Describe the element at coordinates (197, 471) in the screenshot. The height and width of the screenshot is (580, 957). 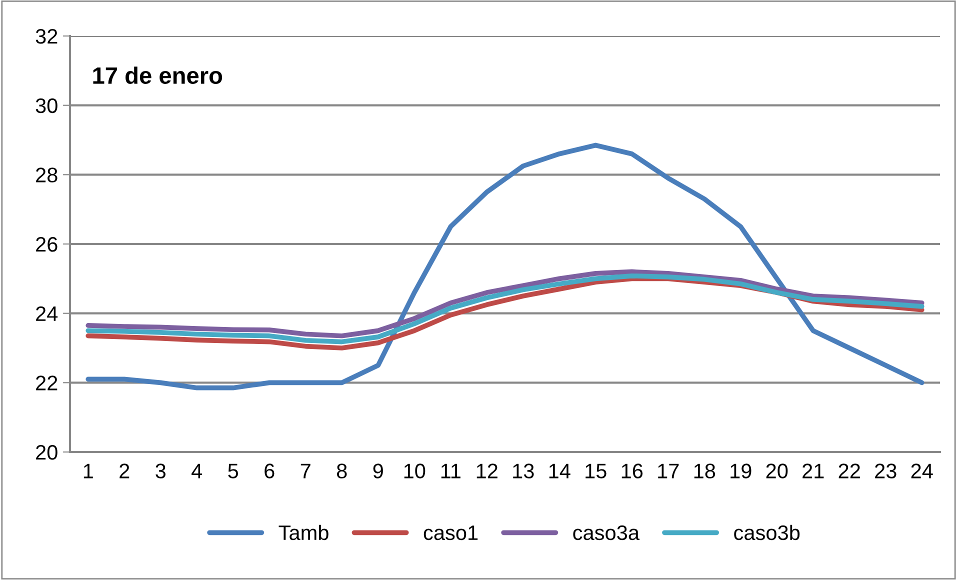
I see `x-tick-label: 4` at that location.